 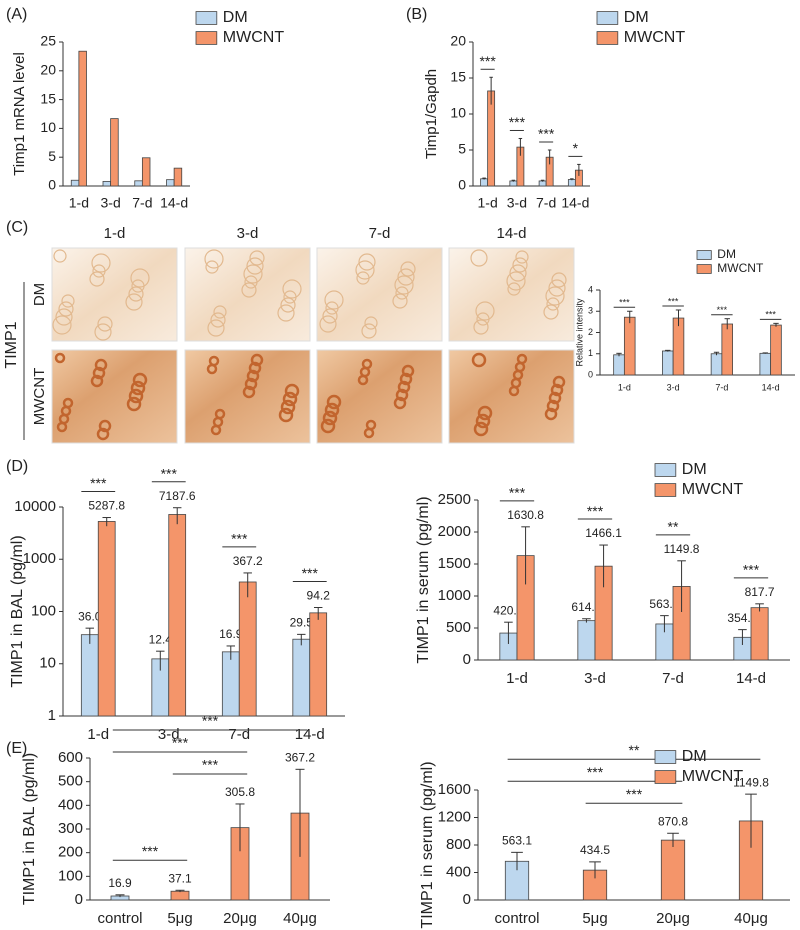 I want to click on y-axis-label: TIMP1 in serum (pg/ml), so click(x=427, y=844).